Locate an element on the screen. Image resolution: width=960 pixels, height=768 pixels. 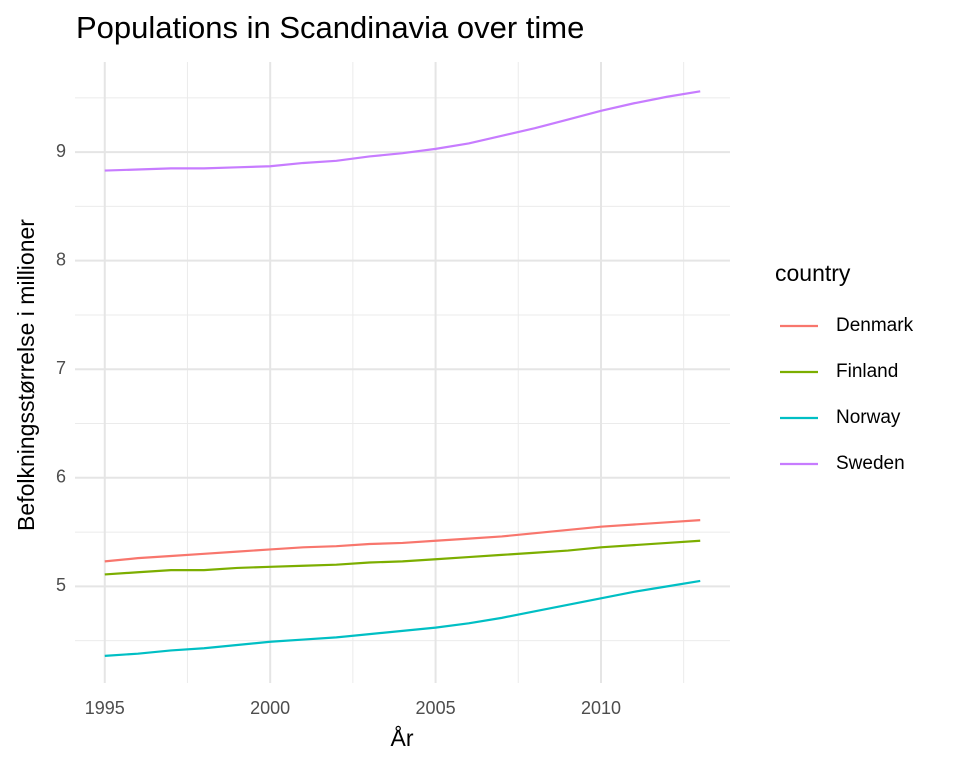
x-tick-label: 2005 is located at coordinates (436, 708).